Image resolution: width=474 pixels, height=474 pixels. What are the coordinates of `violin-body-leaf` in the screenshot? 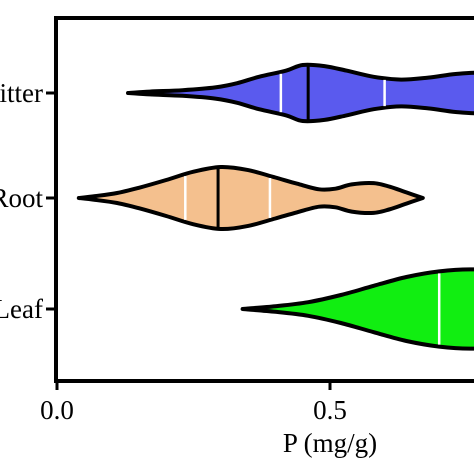 It's located at (357, 309).